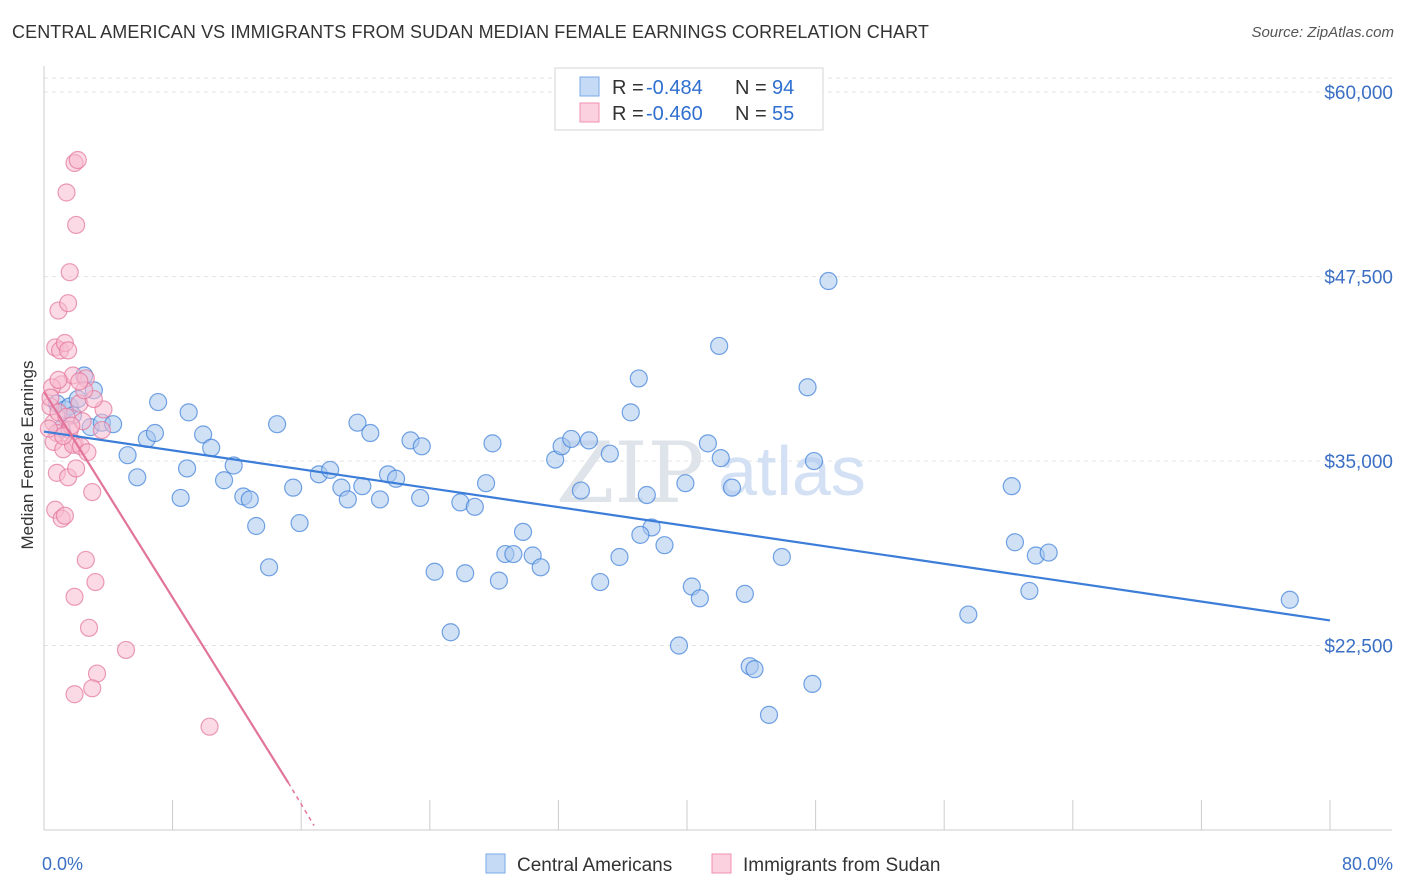  What do you see at coordinates (721, 863) in the screenshot?
I see `bottom-legend-swatch-immigrants-from-sudan` at bounding box center [721, 863].